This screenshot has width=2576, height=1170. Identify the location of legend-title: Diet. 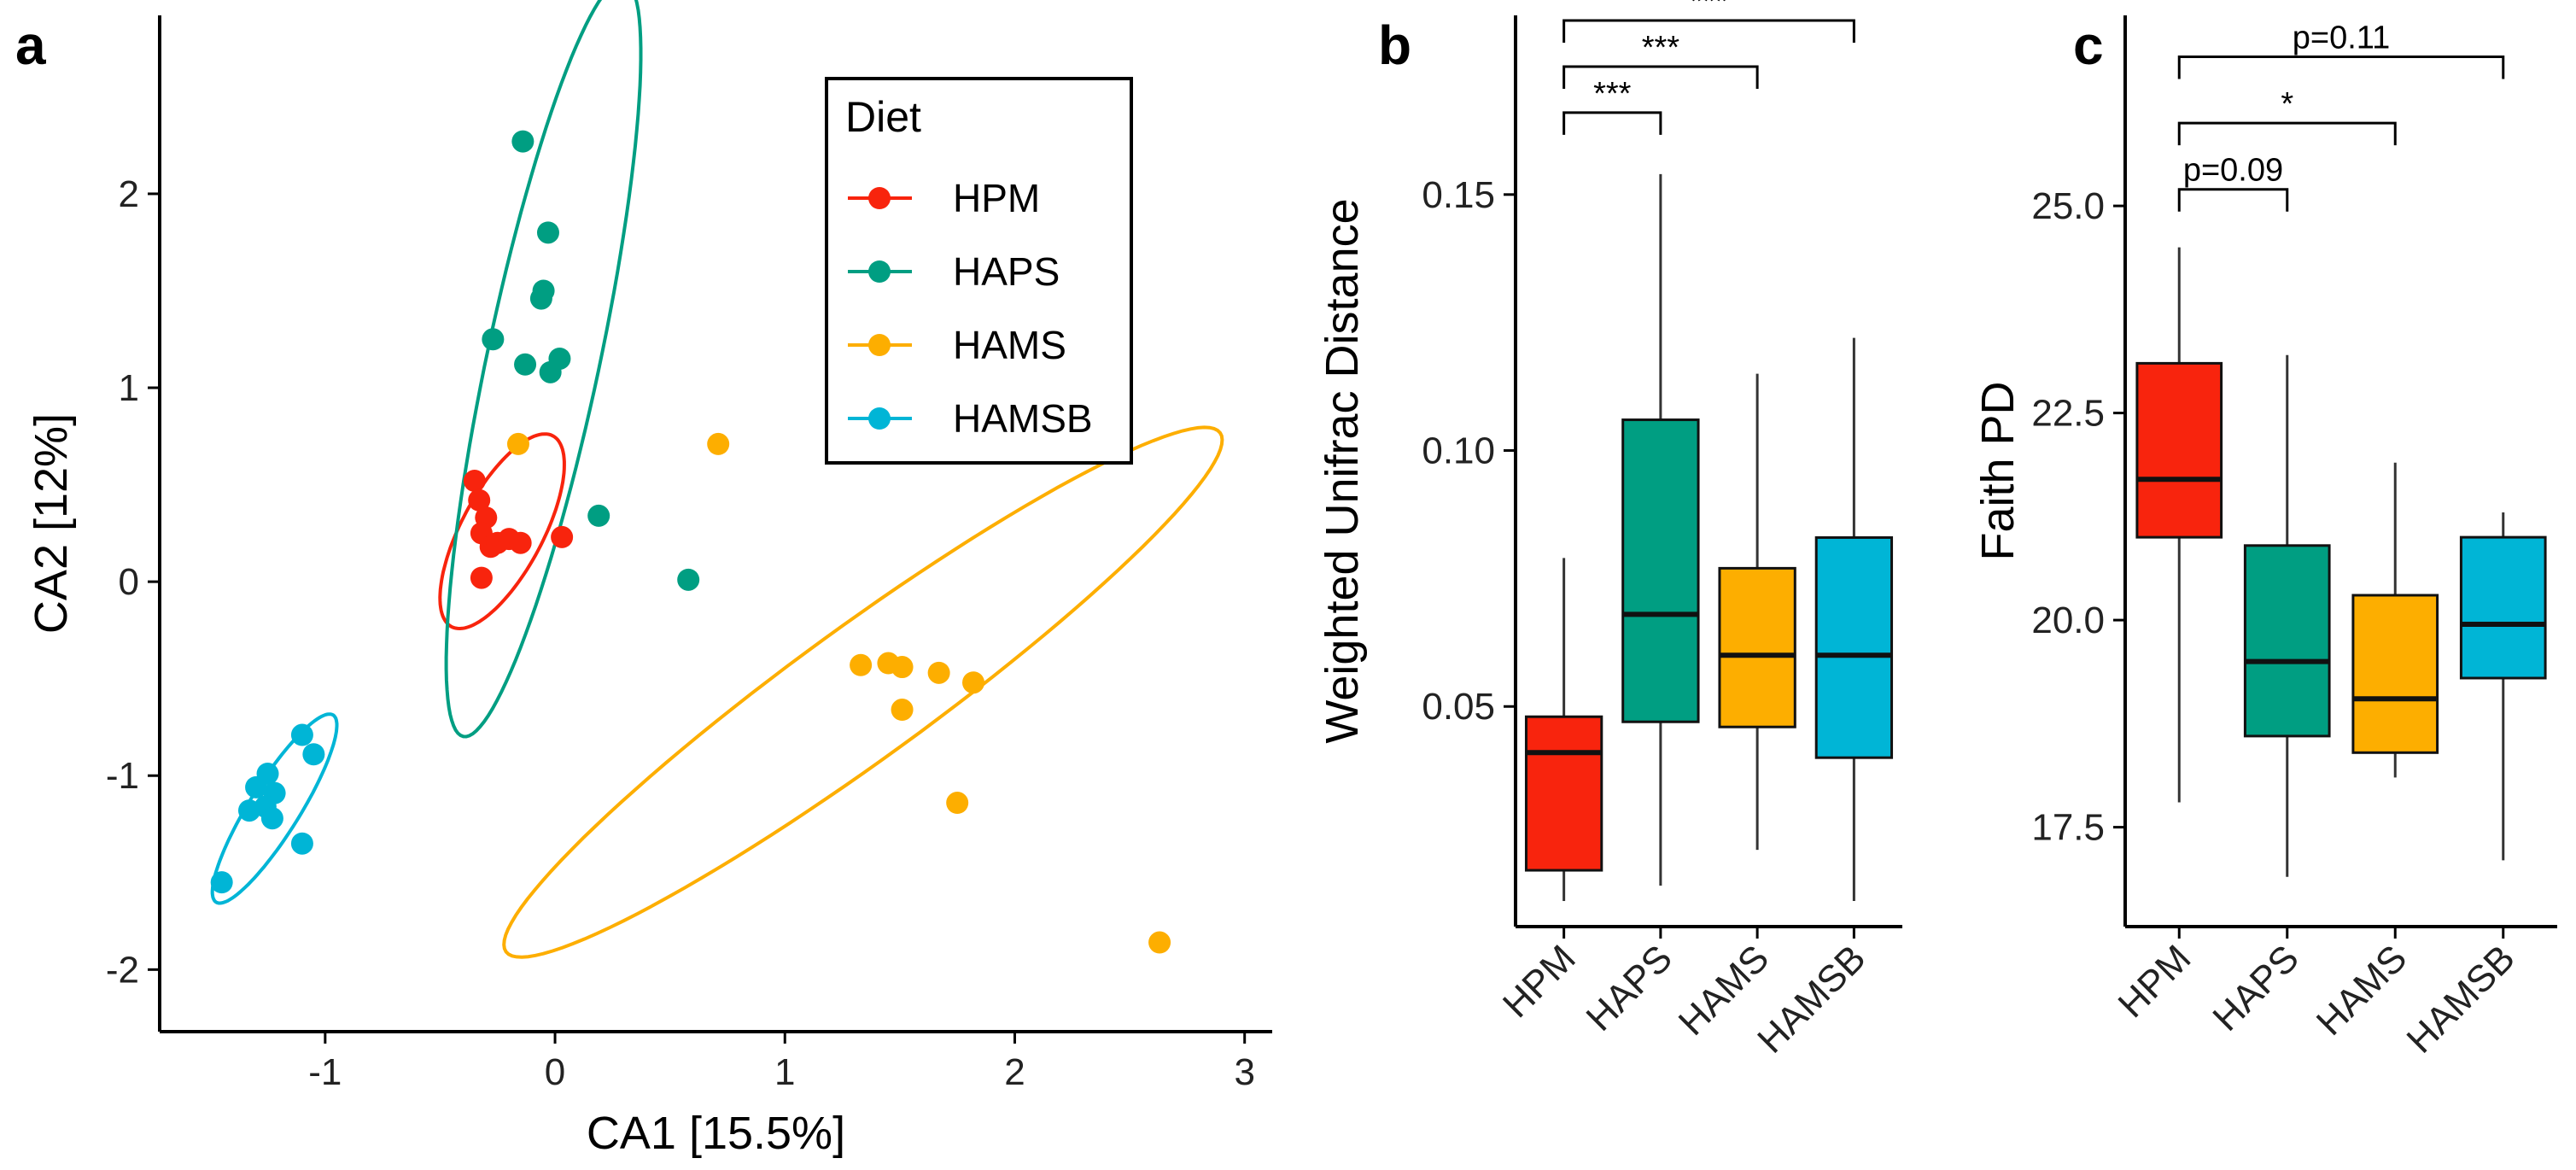
(883, 117).